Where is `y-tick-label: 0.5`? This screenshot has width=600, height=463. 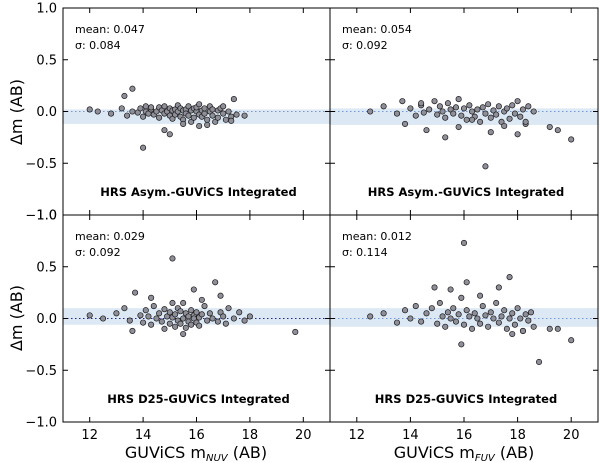 y-tick-label: 0.5 is located at coordinates (46, 60).